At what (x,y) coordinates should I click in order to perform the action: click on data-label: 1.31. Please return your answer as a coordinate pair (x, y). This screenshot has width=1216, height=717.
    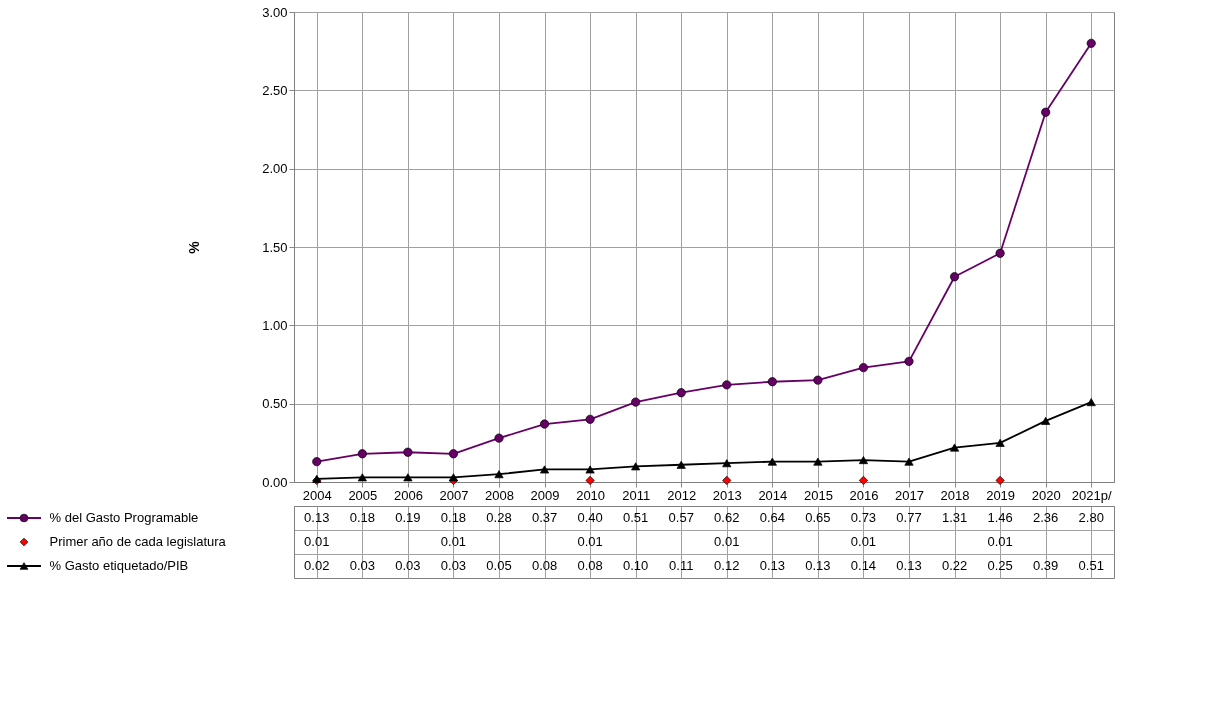
    Looking at the image, I should click on (954, 517).